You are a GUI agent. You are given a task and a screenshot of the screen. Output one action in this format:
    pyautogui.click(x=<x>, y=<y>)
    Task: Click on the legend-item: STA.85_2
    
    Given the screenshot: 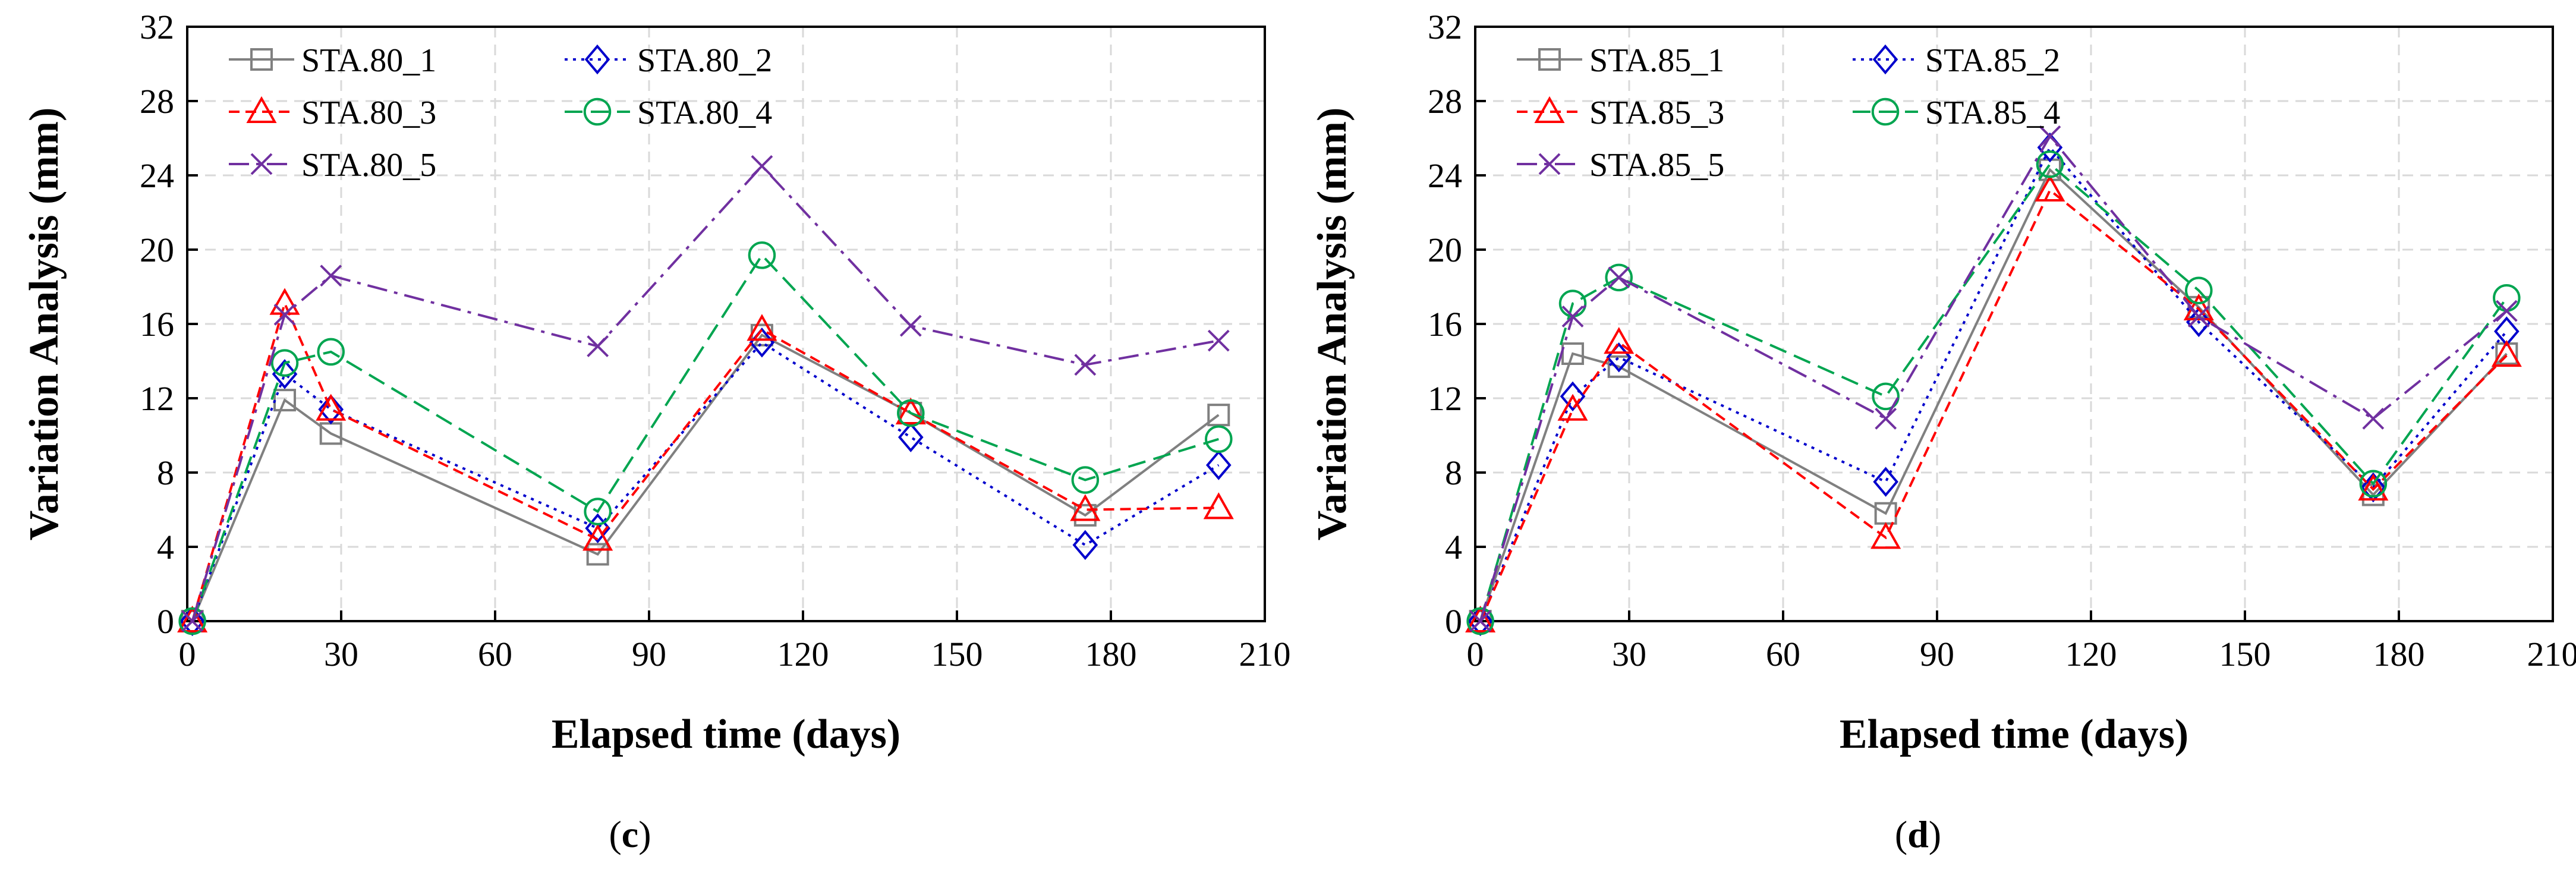 What is the action you would take?
    pyautogui.click(x=1956, y=60)
    